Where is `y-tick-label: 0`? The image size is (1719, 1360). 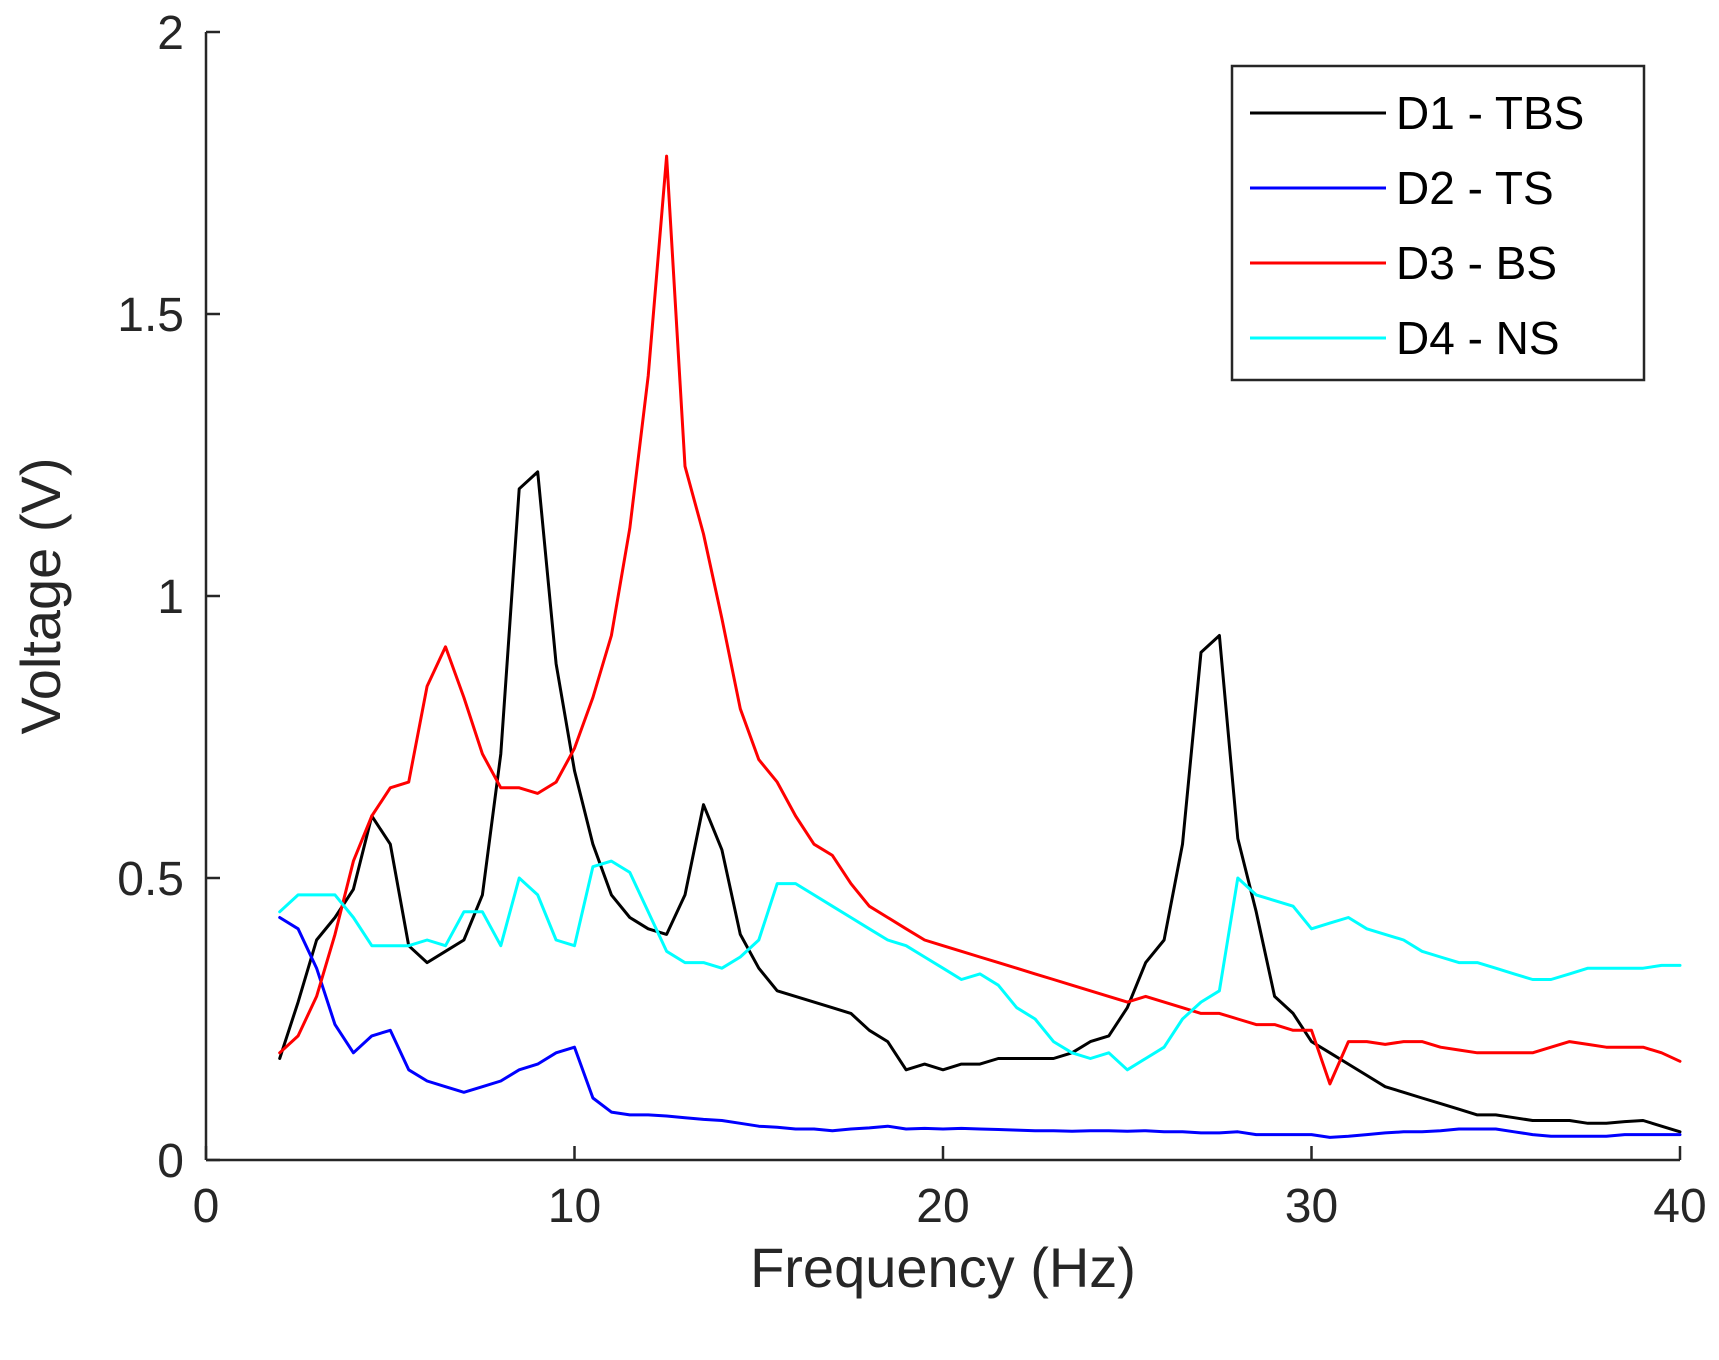 y-tick-label: 0 is located at coordinates (170, 1161).